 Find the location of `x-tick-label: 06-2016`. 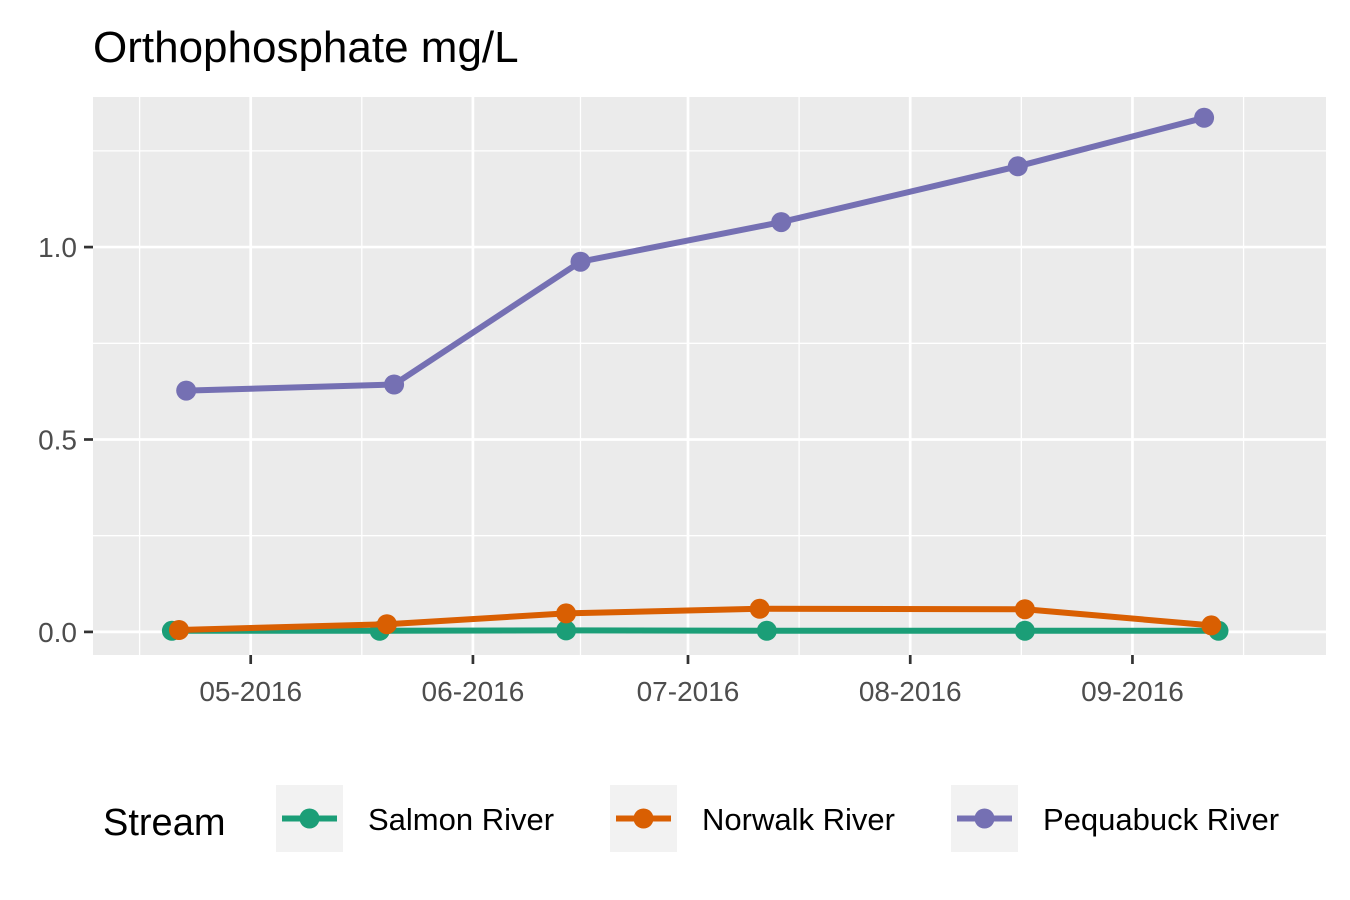

x-tick-label: 06-2016 is located at coordinates (473, 691).